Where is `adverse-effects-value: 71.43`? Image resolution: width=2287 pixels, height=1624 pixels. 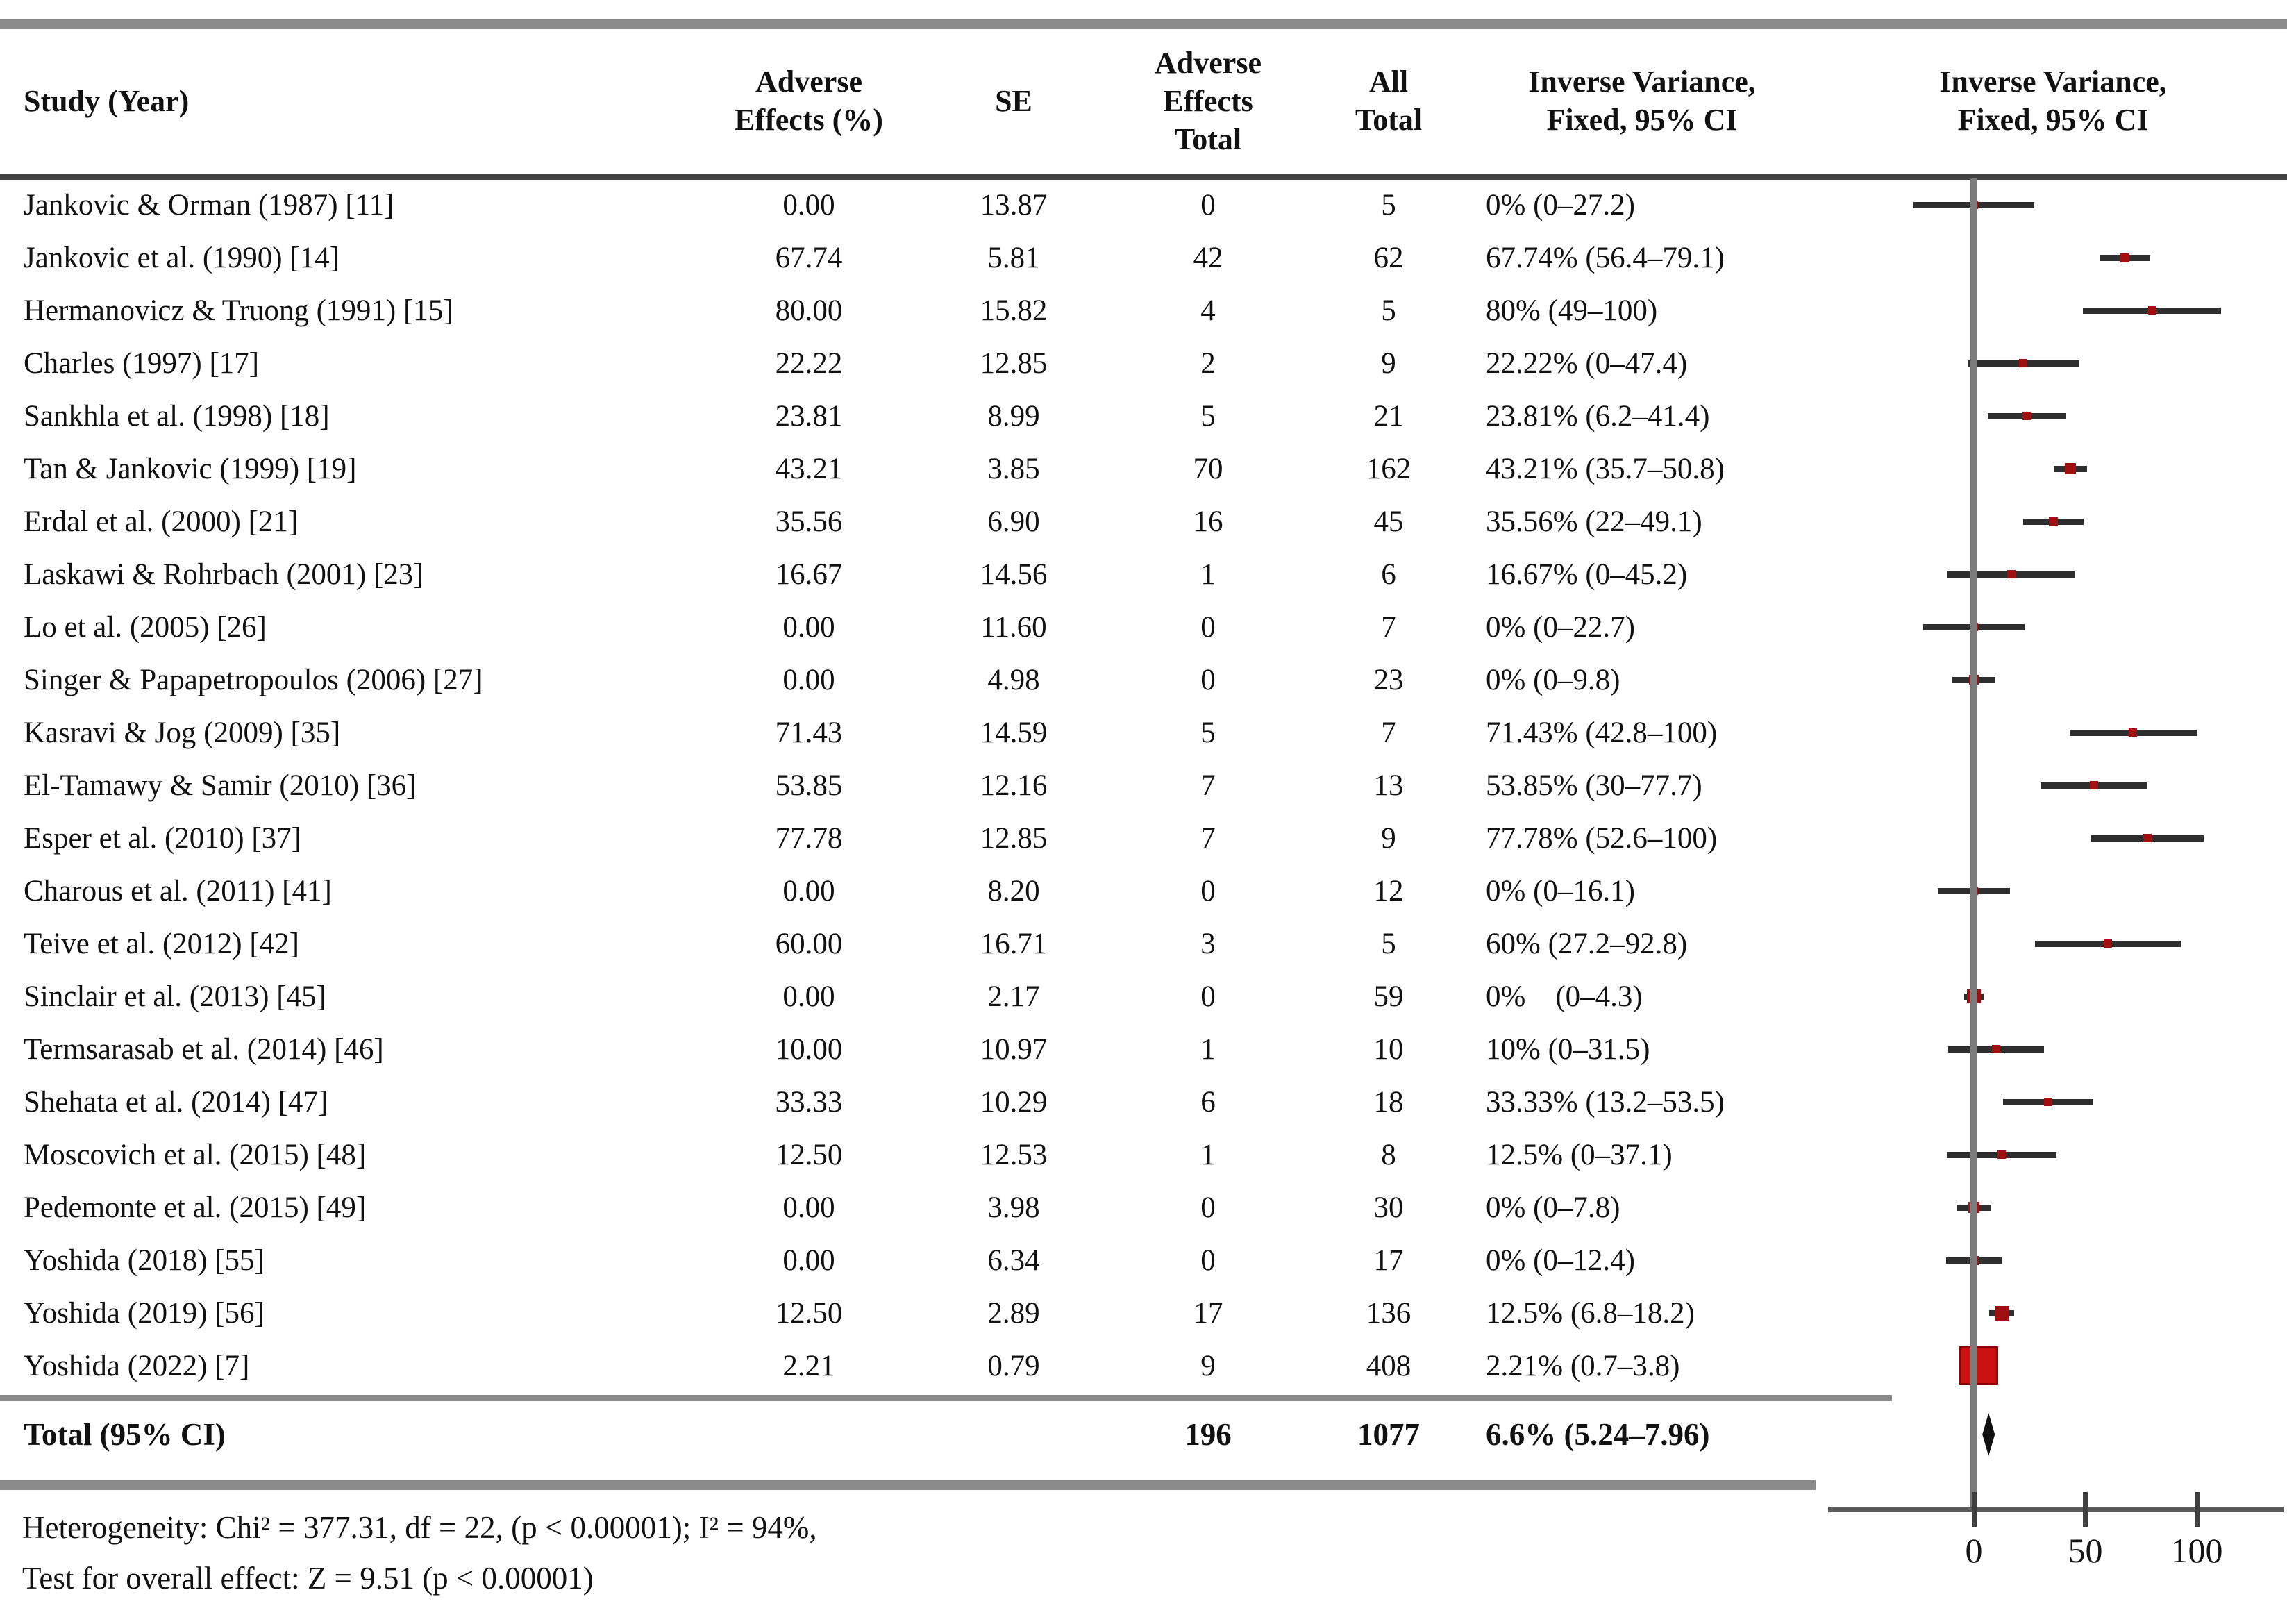
adverse-effects-value: 71.43 is located at coordinates (809, 733).